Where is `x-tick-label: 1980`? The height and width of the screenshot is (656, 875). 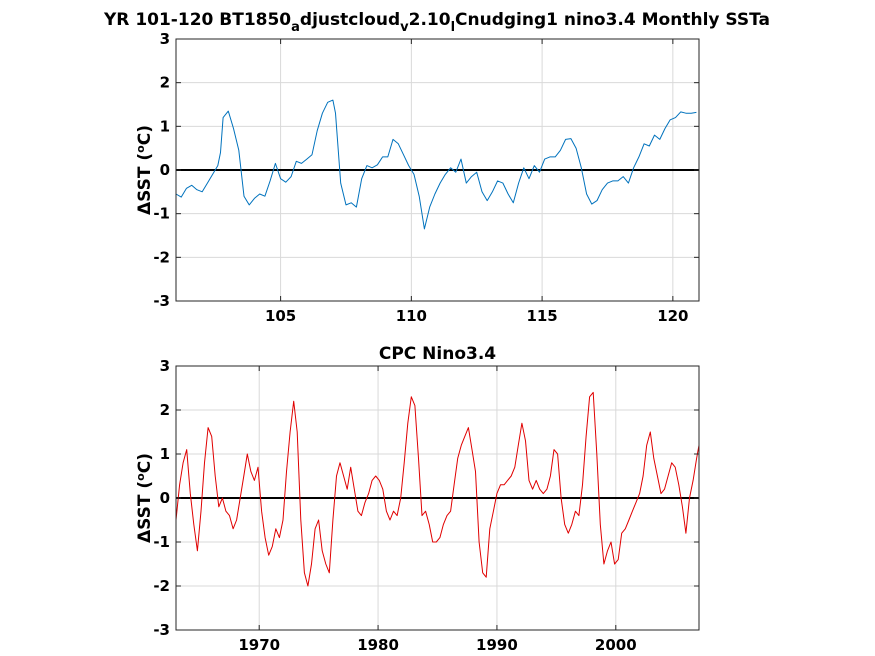
x-tick-label: 1980 is located at coordinates (378, 645).